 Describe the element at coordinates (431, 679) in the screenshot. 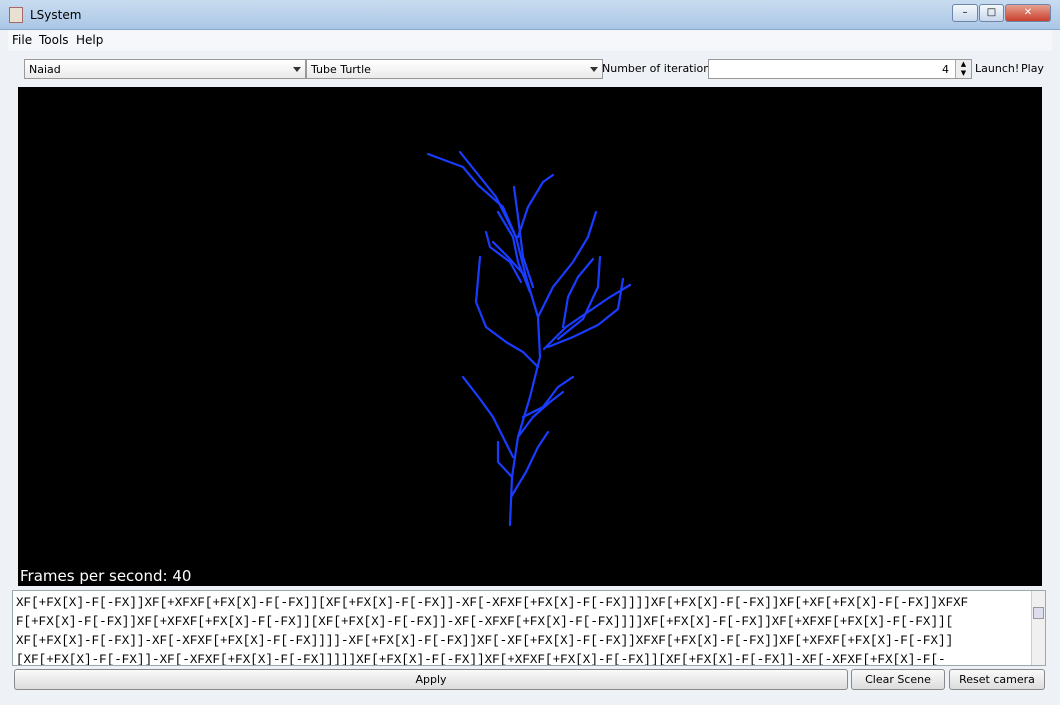

I see `apply-button: Apply` at that location.